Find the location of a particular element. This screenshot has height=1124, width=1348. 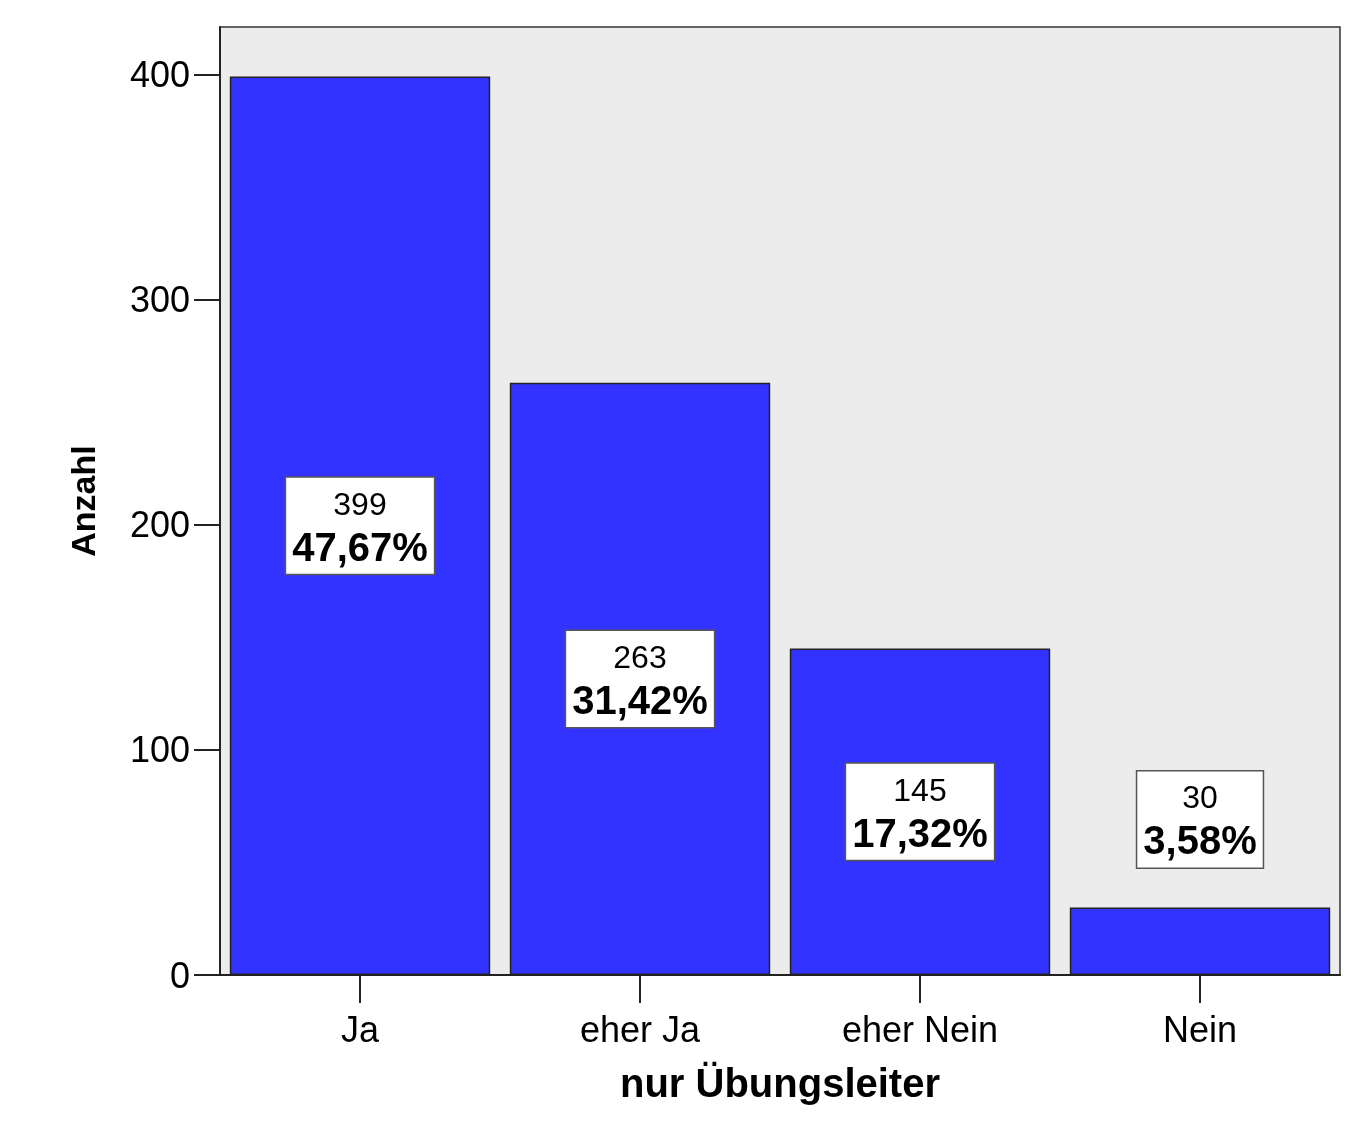

data-label: 399 47,67% is located at coordinates (360, 527).